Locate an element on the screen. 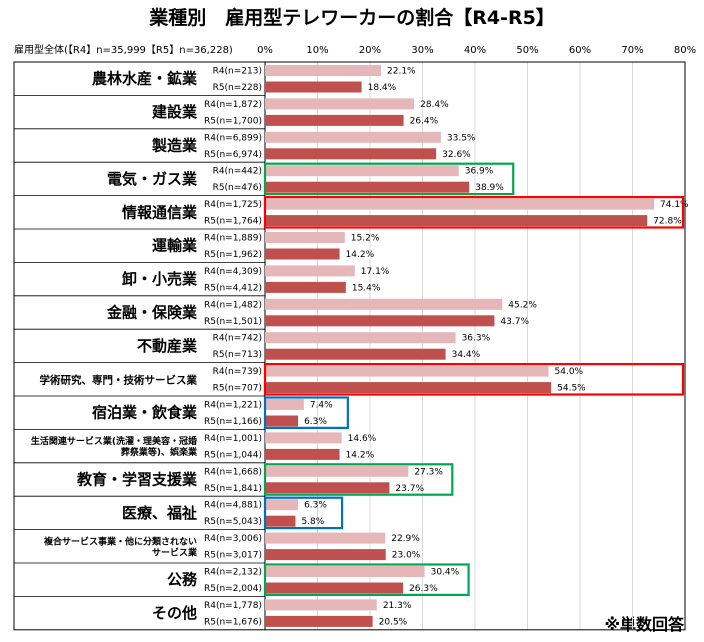 This screenshot has width=704, height=642. x-tick-label: 20% is located at coordinates (370, 50).